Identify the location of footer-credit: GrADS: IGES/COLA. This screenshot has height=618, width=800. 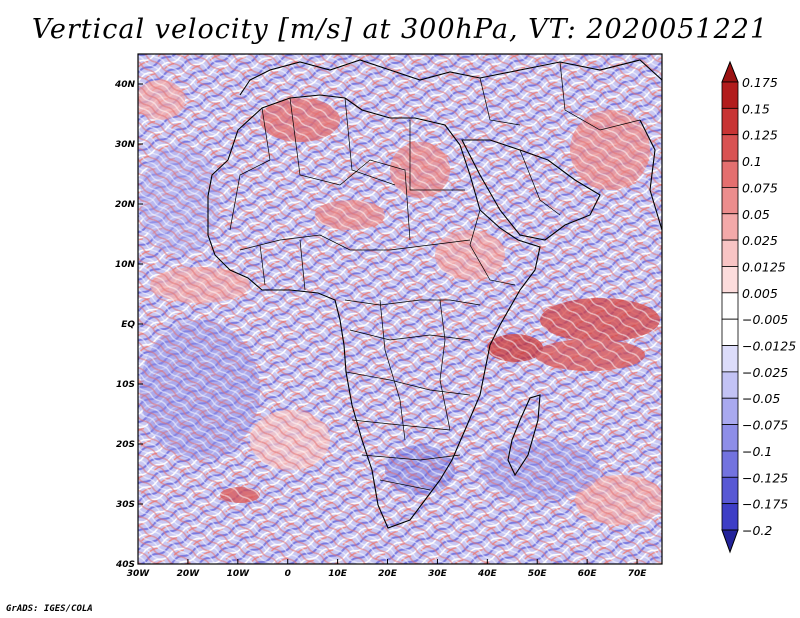
(49, 609).